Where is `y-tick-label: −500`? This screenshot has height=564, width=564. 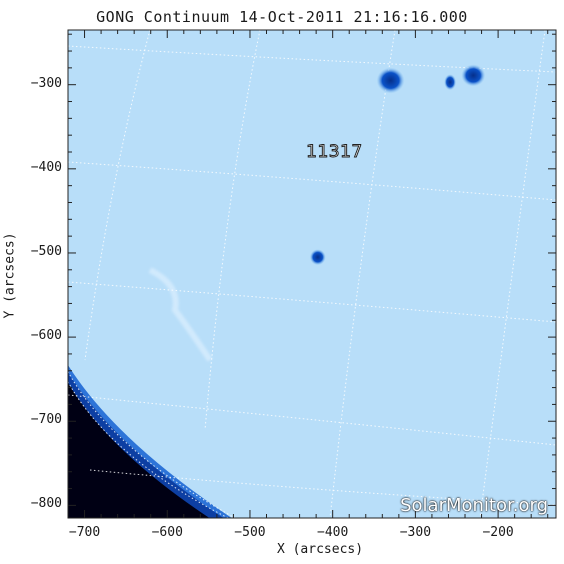 y-tick-label: −500 is located at coordinates (46, 251).